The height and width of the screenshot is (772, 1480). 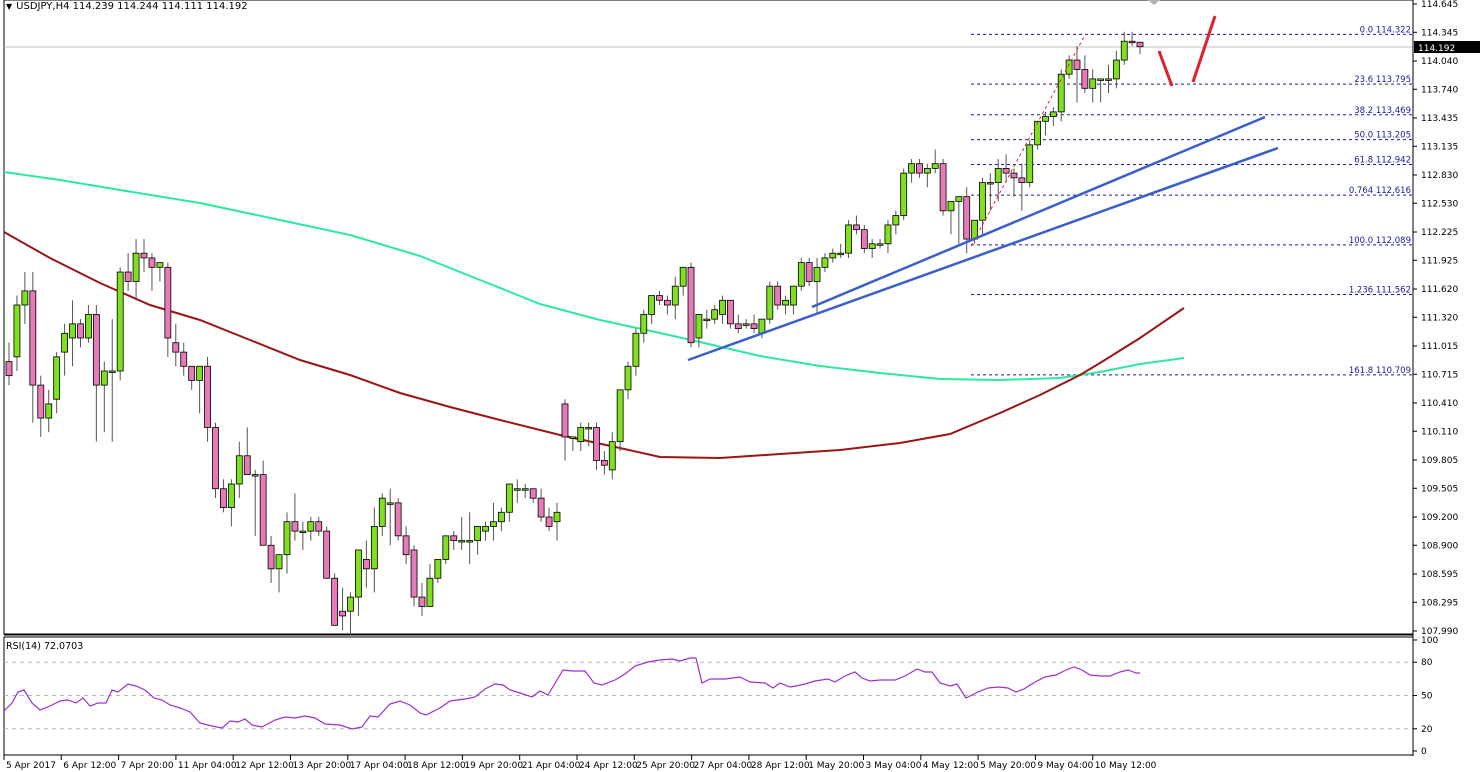 I want to click on price-tick-label: 113.435, so click(x=1439, y=119).